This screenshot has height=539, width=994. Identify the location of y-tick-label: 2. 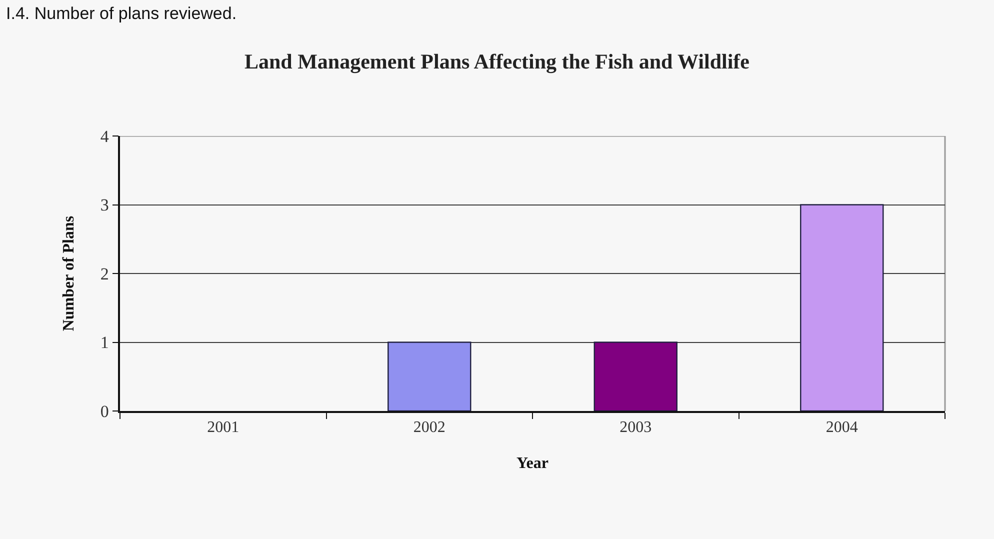
(104, 274).